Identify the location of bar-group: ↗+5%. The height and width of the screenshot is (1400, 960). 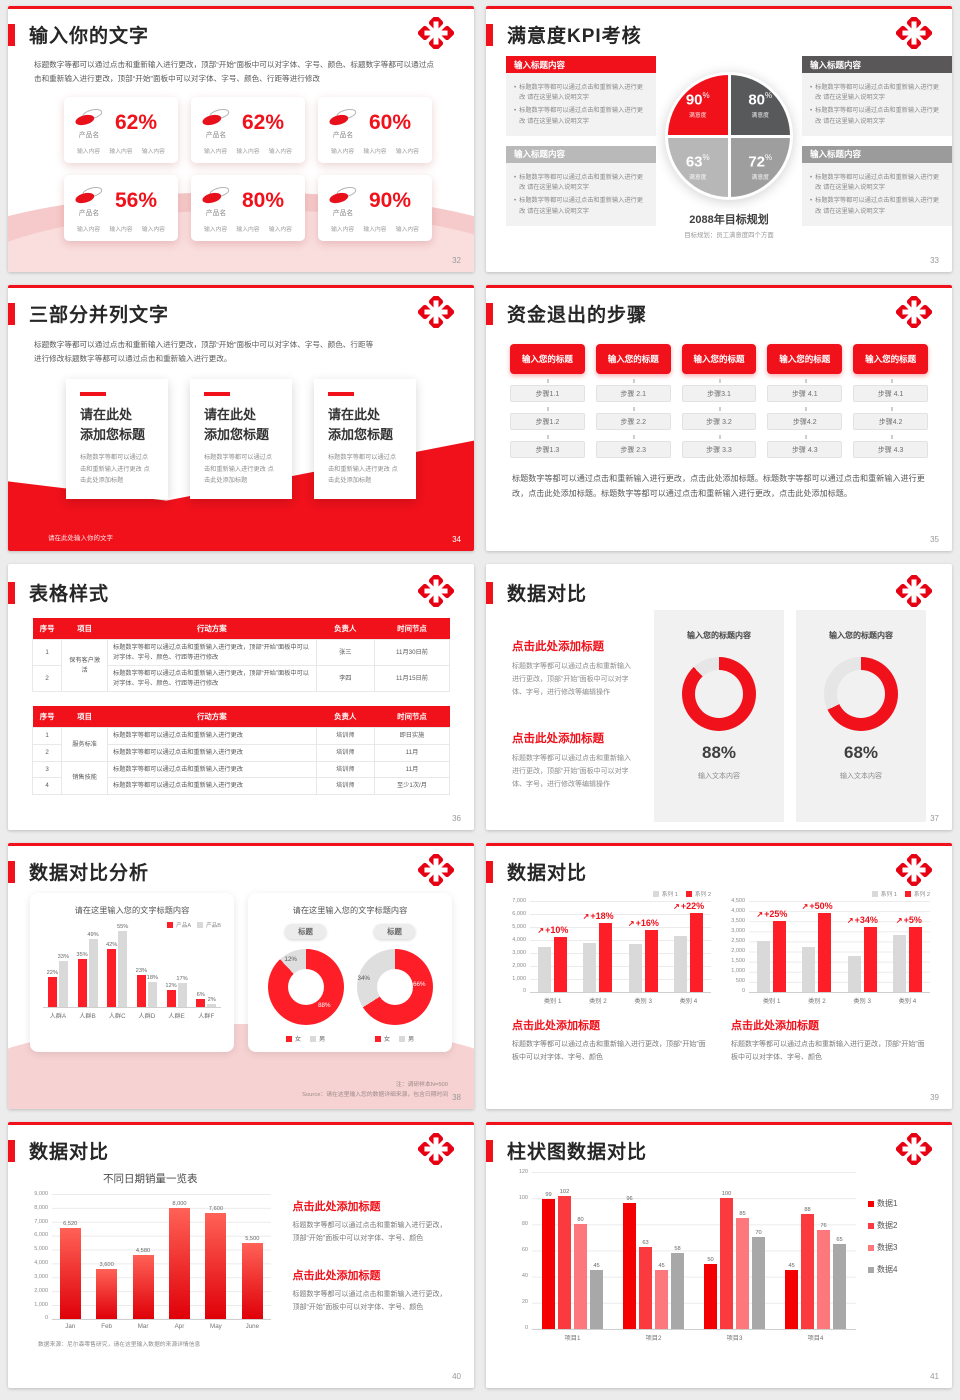
(907, 946).